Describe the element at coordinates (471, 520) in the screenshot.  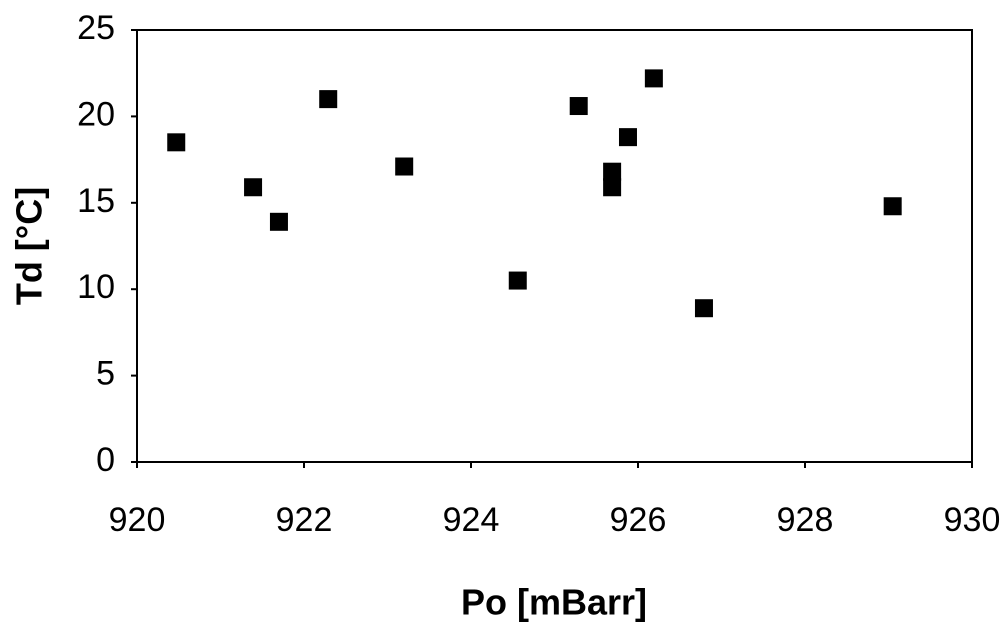
I see `x-tick-label: 924` at that location.